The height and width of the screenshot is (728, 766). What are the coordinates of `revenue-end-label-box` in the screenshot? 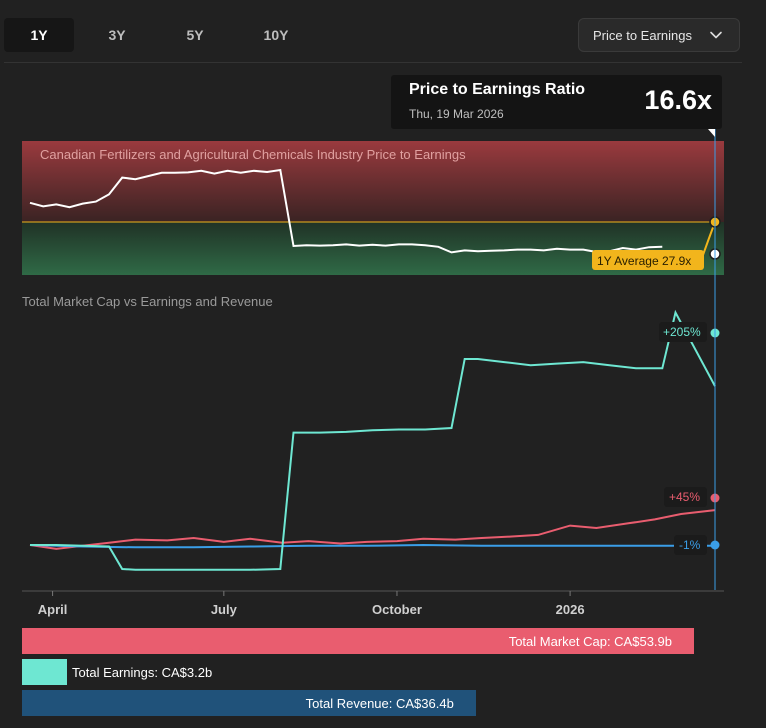 It's located at (690, 545).